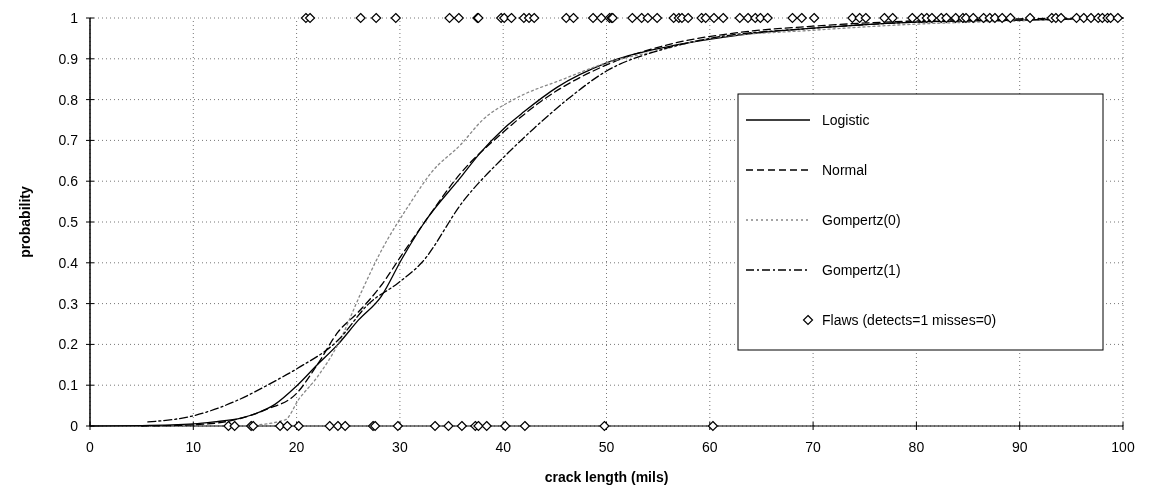 Image resolution: width=1161 pixels, height=504 pixels. What do you see at coordinates (606, 477) in the screenshot?
I see `x-axis-title: crack length (mils)` at bounding box center [606, 477].